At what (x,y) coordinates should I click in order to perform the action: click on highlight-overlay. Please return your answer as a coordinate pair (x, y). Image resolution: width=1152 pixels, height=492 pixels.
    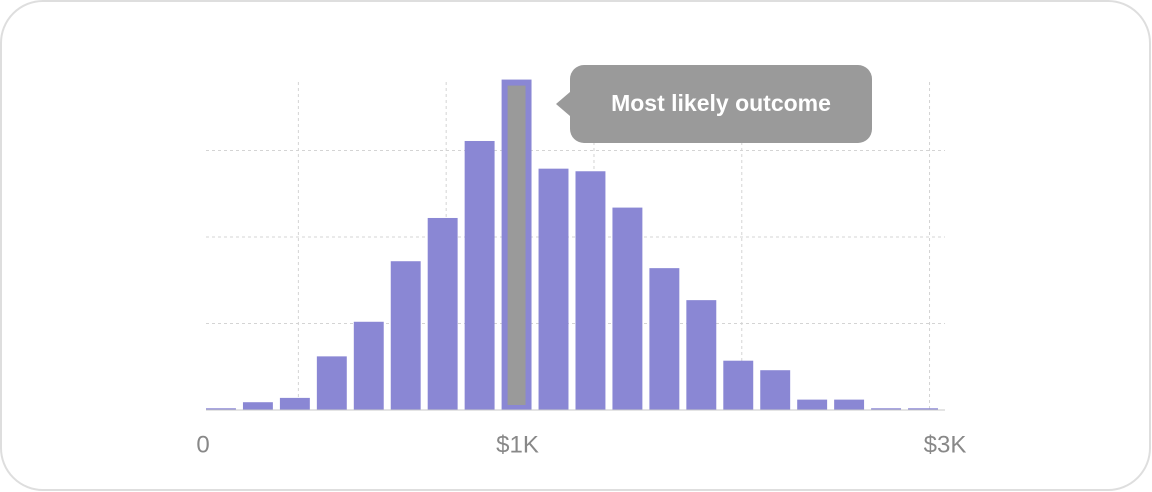
    Looking at the image, I should click on (516, 245).